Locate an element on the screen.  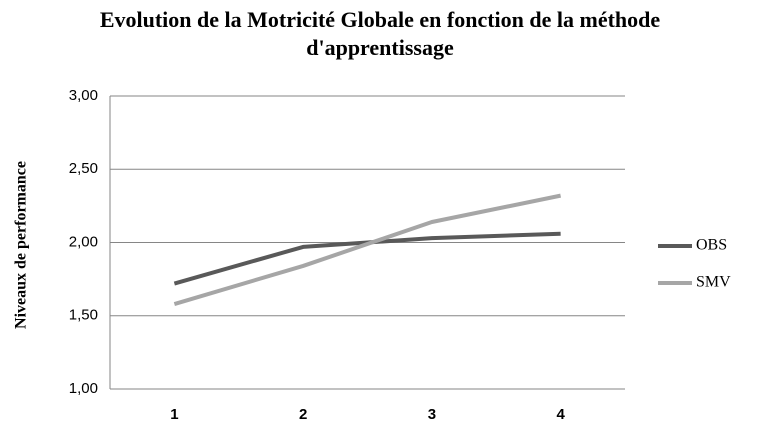
y-tick-label: 3,00 is located at coordinates (83, 95).